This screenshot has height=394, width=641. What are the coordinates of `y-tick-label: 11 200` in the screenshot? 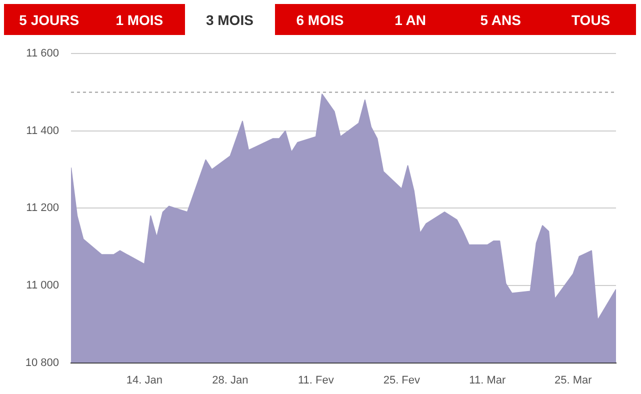 It's located at (42, 208).